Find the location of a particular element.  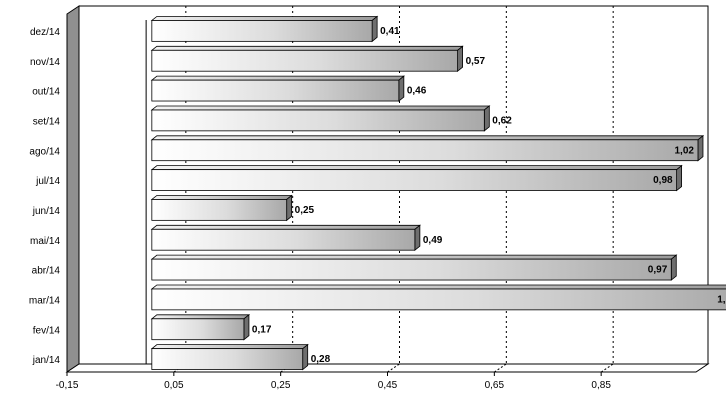

x-tick-label: 0,25 is located at coordinates (281, 385).